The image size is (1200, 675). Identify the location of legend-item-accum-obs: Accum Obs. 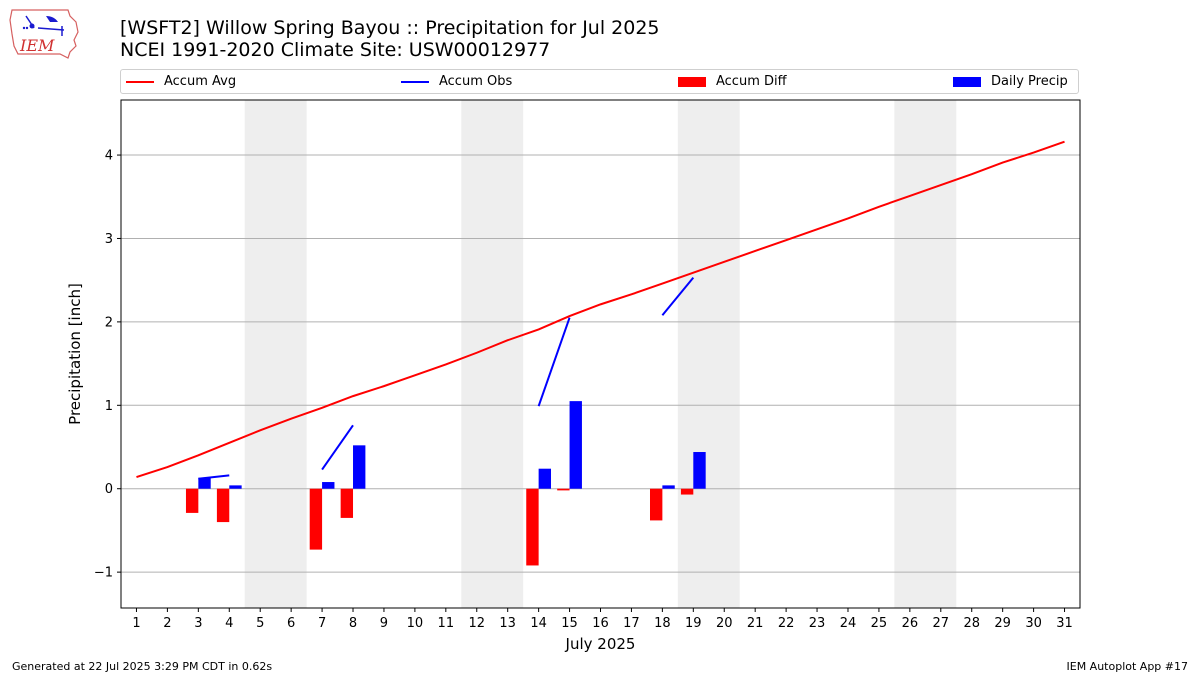
(456, 81).